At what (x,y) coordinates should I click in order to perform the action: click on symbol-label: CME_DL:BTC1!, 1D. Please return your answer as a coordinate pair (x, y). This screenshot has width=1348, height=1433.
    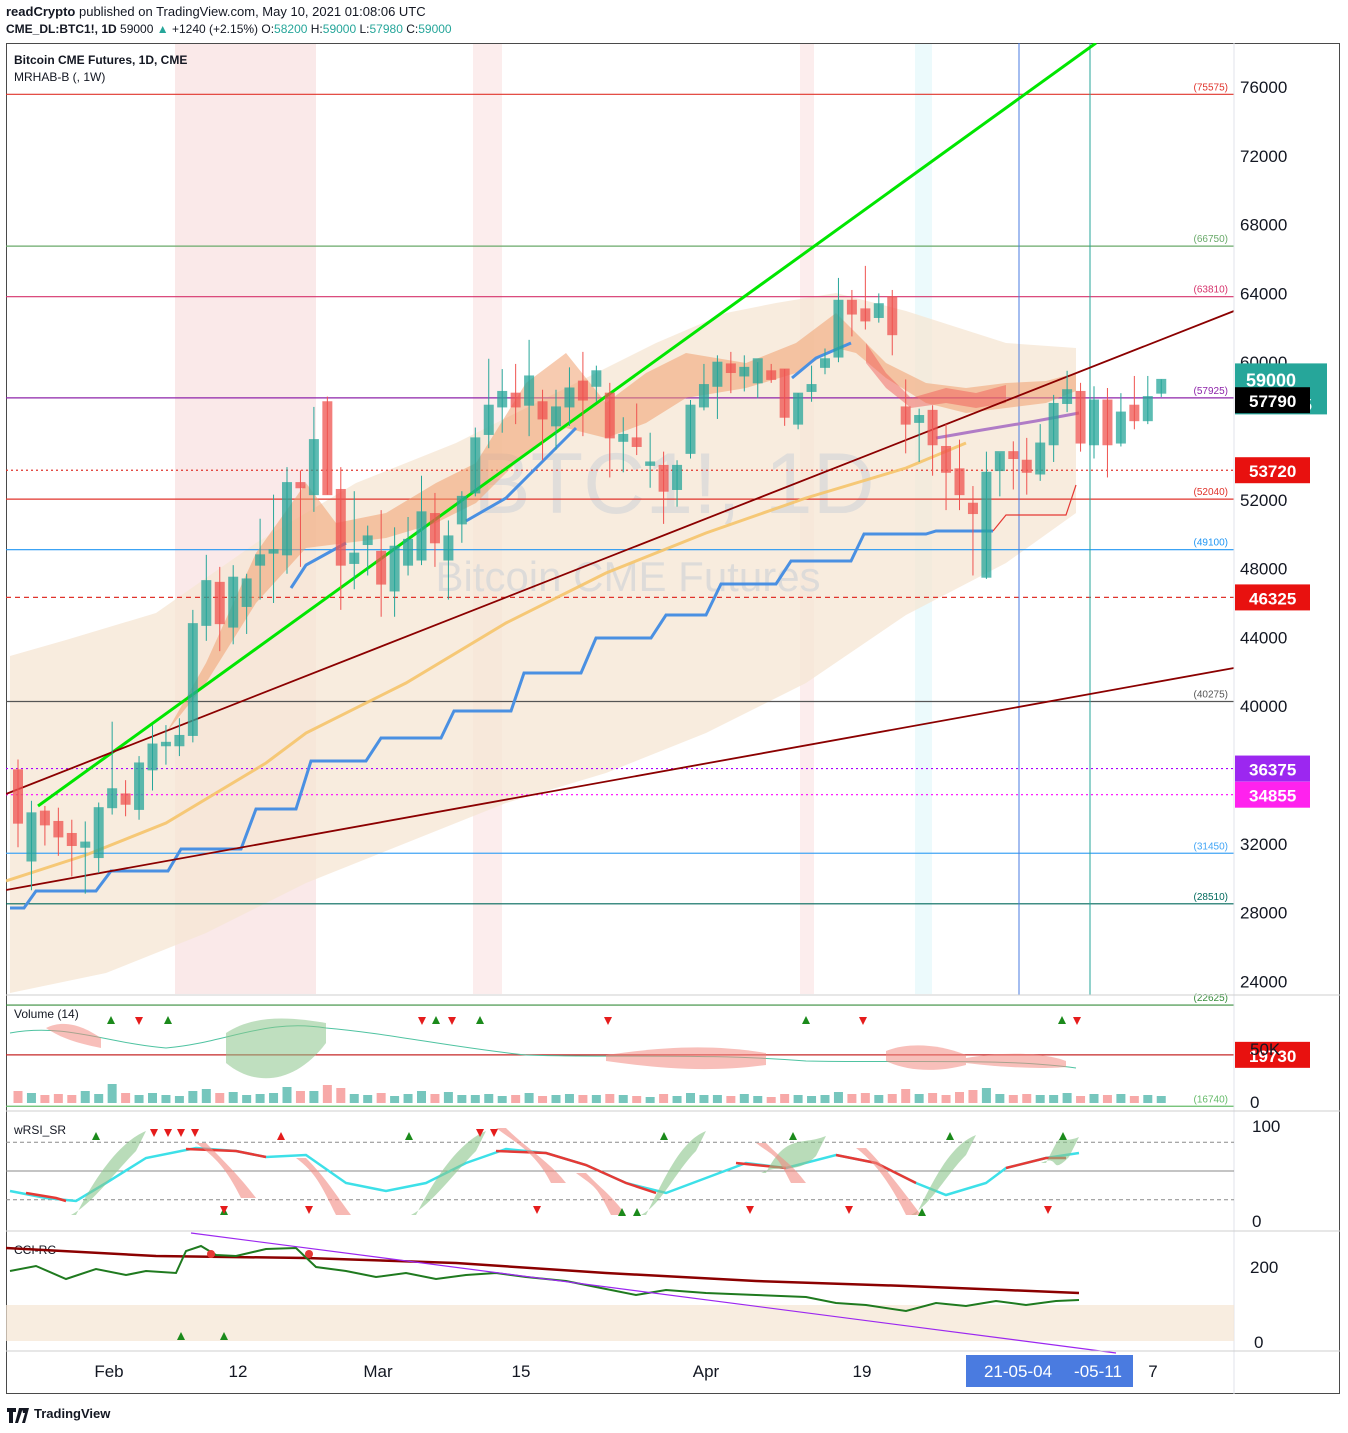
    Looking at the image, I should click on (61, 29).